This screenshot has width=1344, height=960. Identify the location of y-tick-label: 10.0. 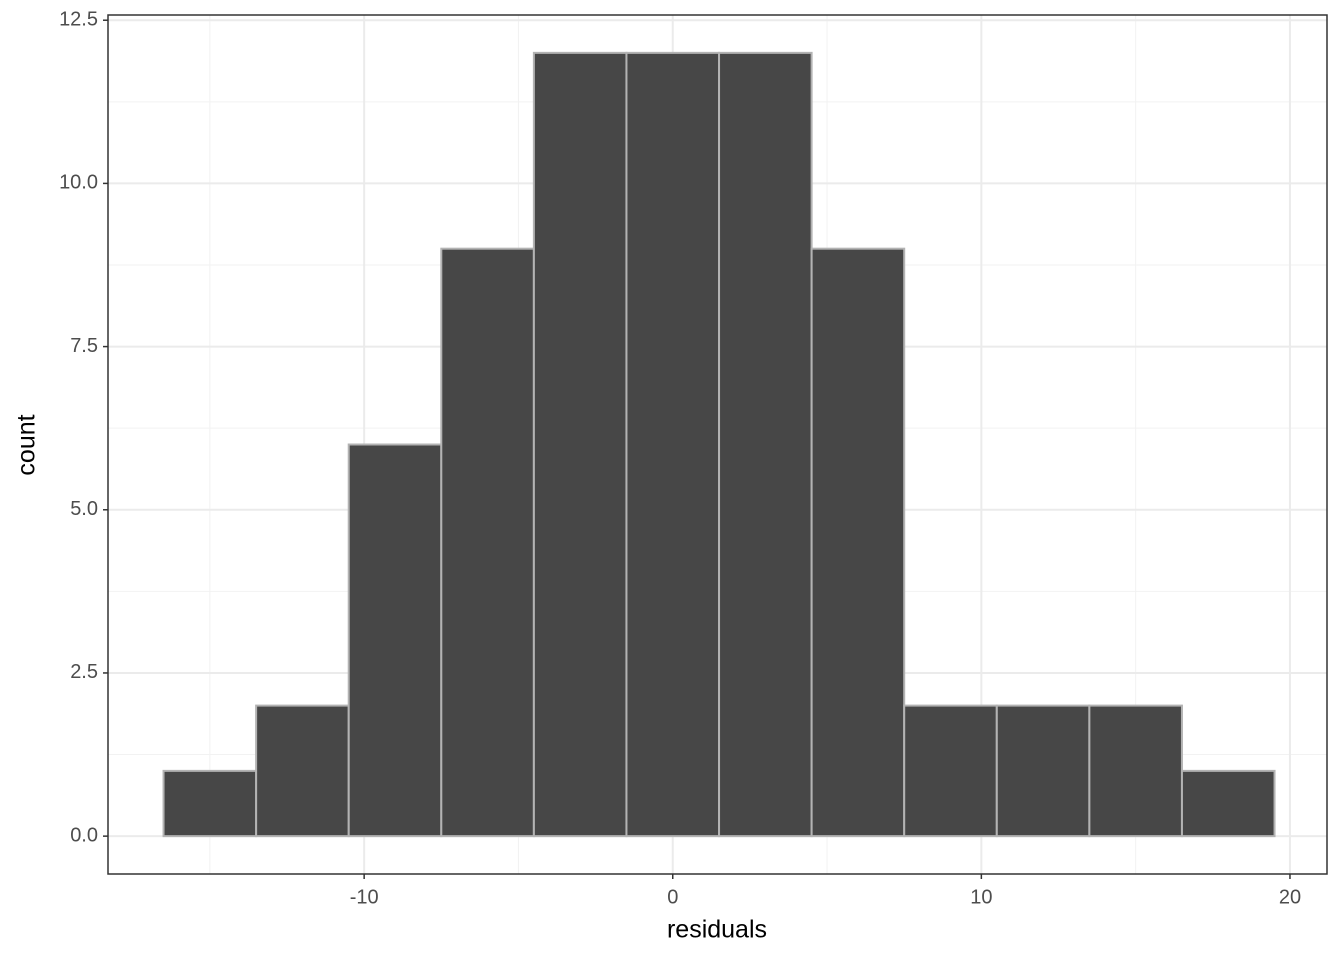
(78, 183).